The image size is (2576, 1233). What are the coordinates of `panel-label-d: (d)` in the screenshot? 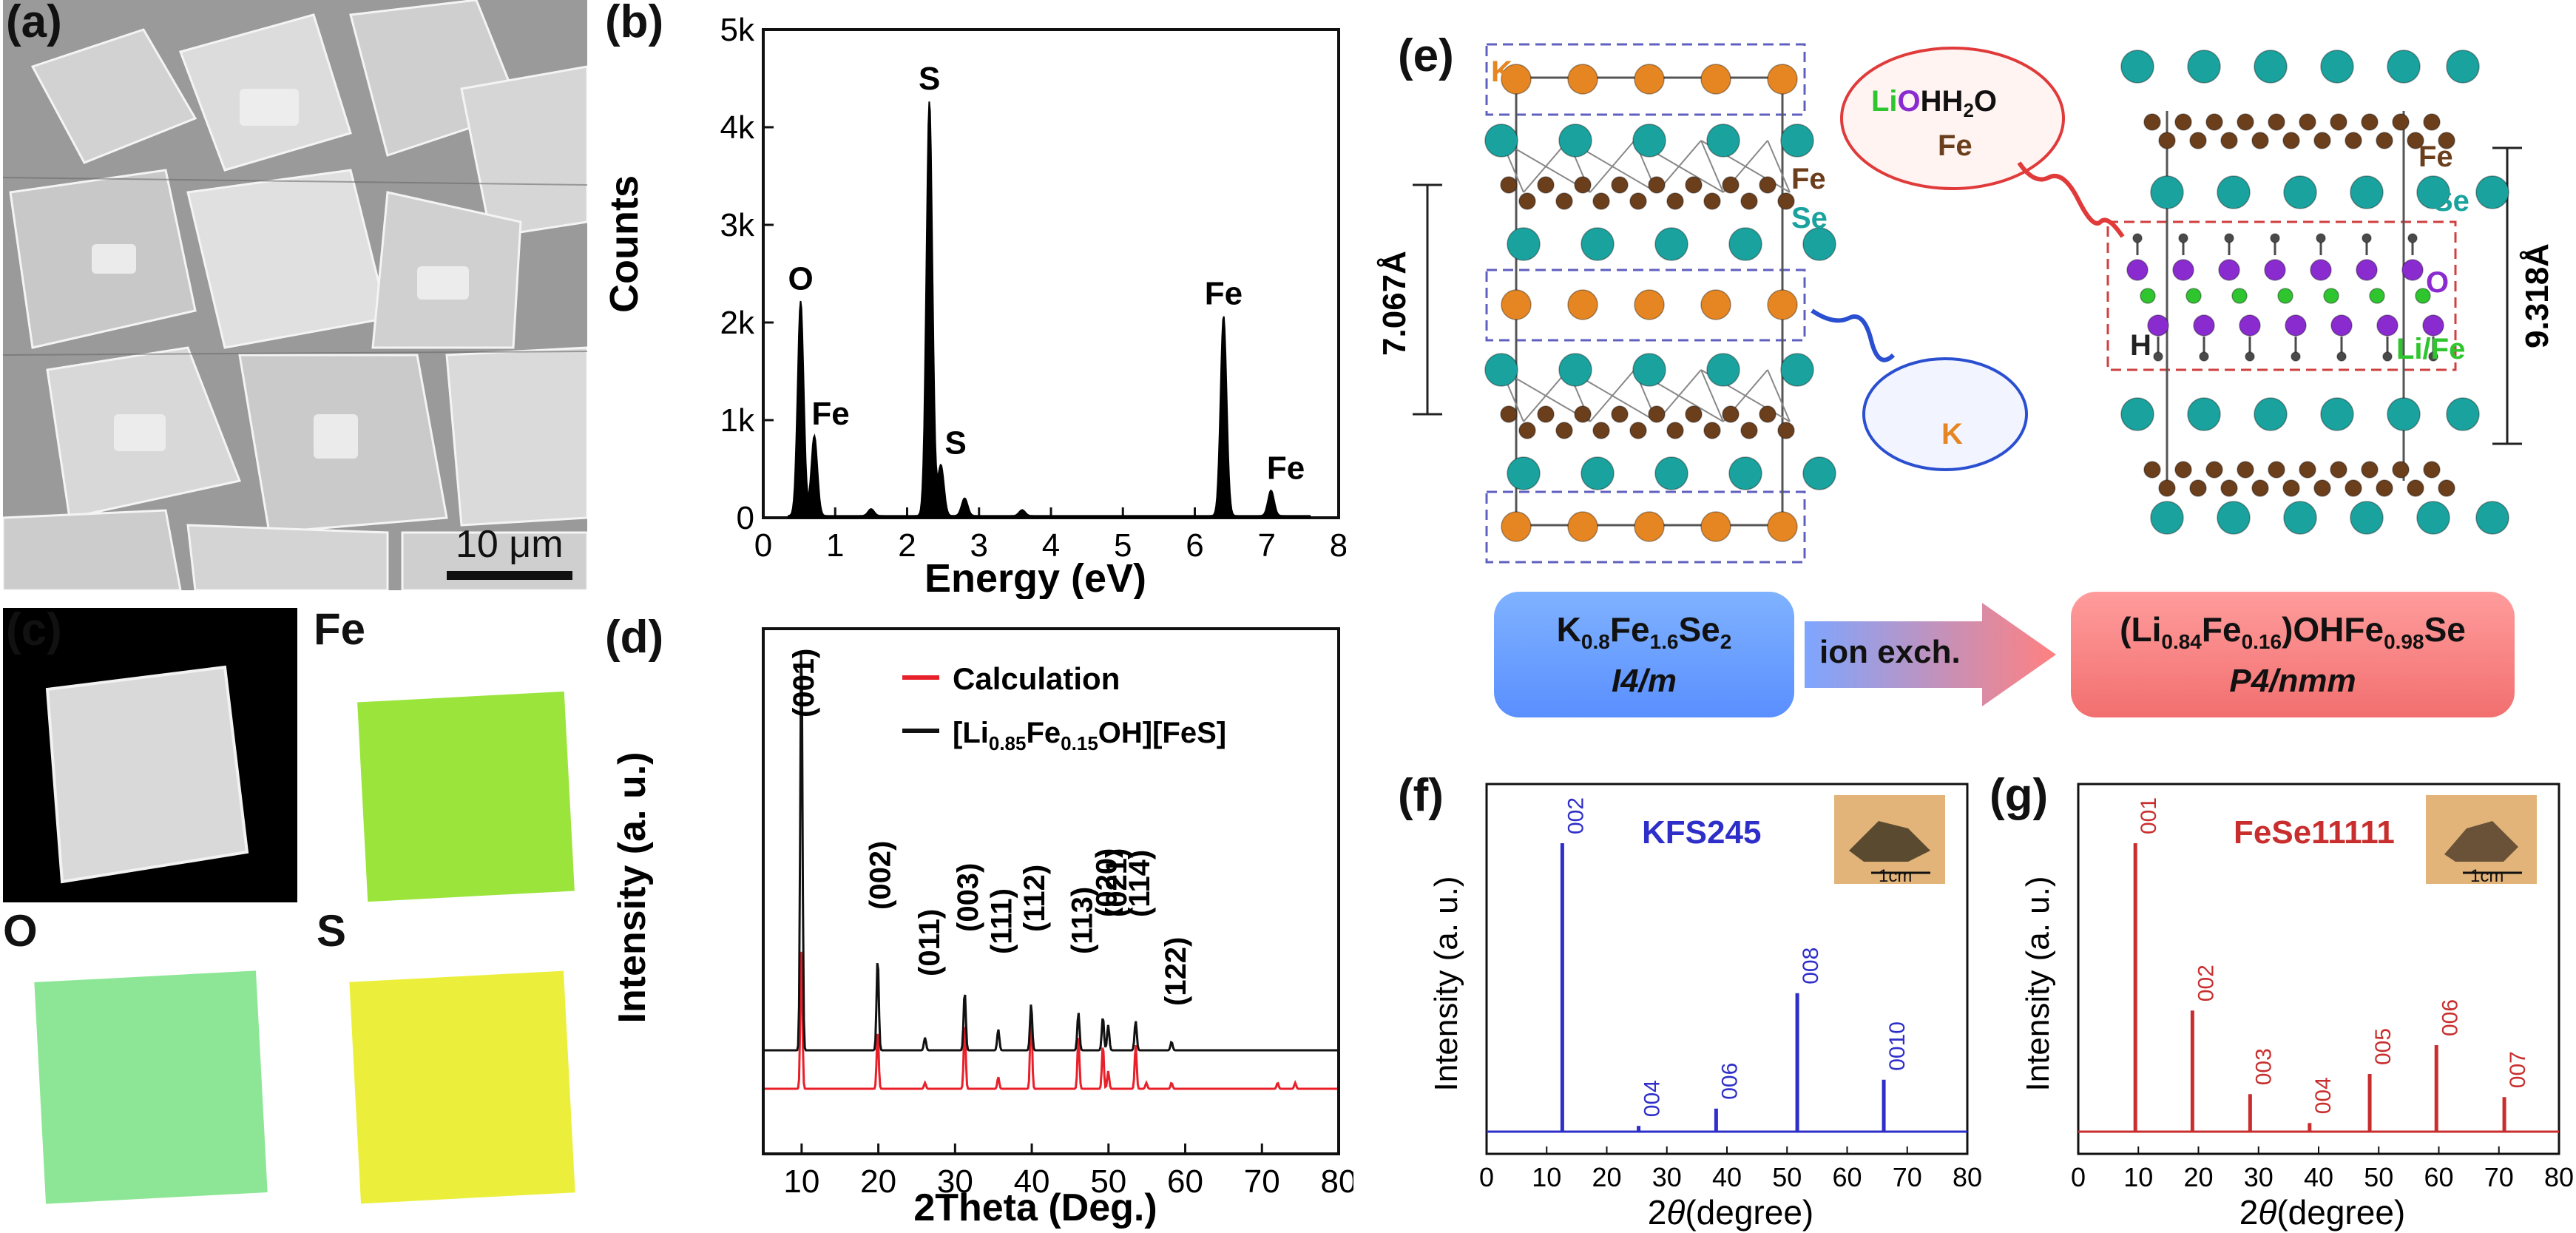 It's located at (634, 637).